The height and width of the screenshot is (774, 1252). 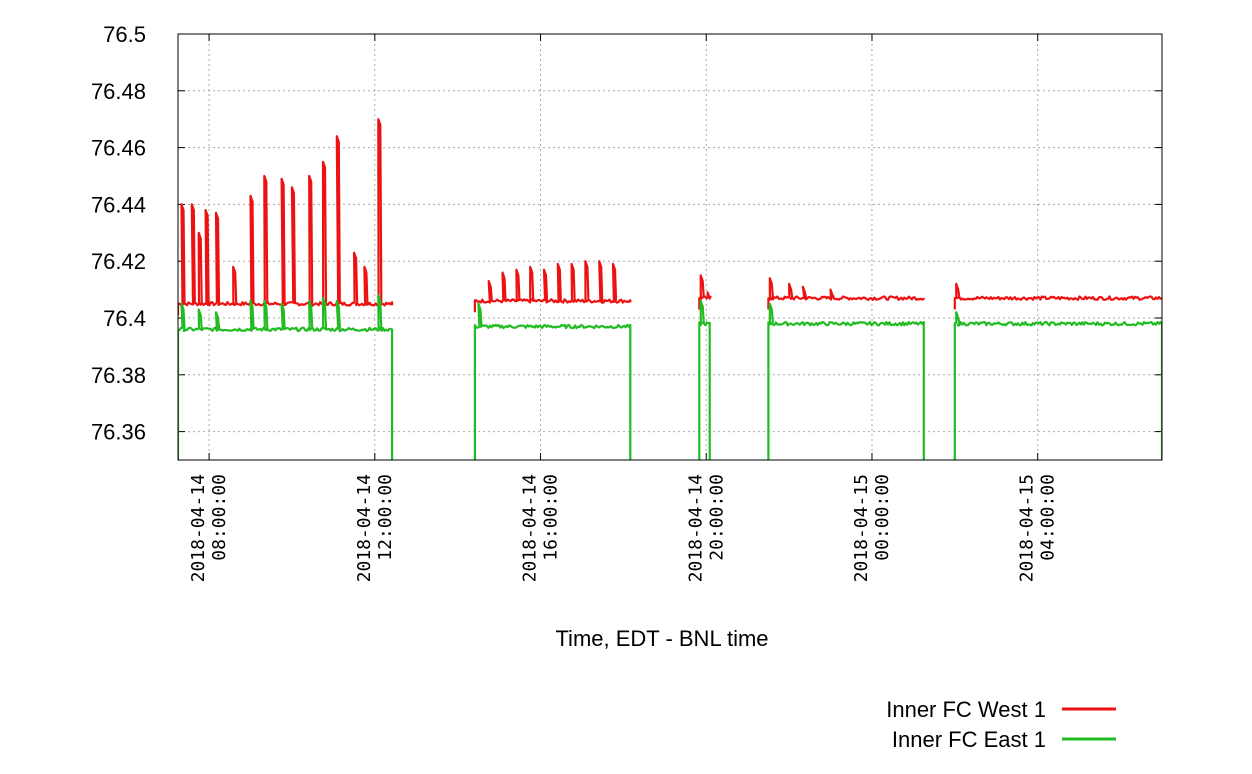 What do you see at coordinates (118, 91) in the screenshot?
I see `y-tick-label: 76.48` at bounding box center [118, 91].